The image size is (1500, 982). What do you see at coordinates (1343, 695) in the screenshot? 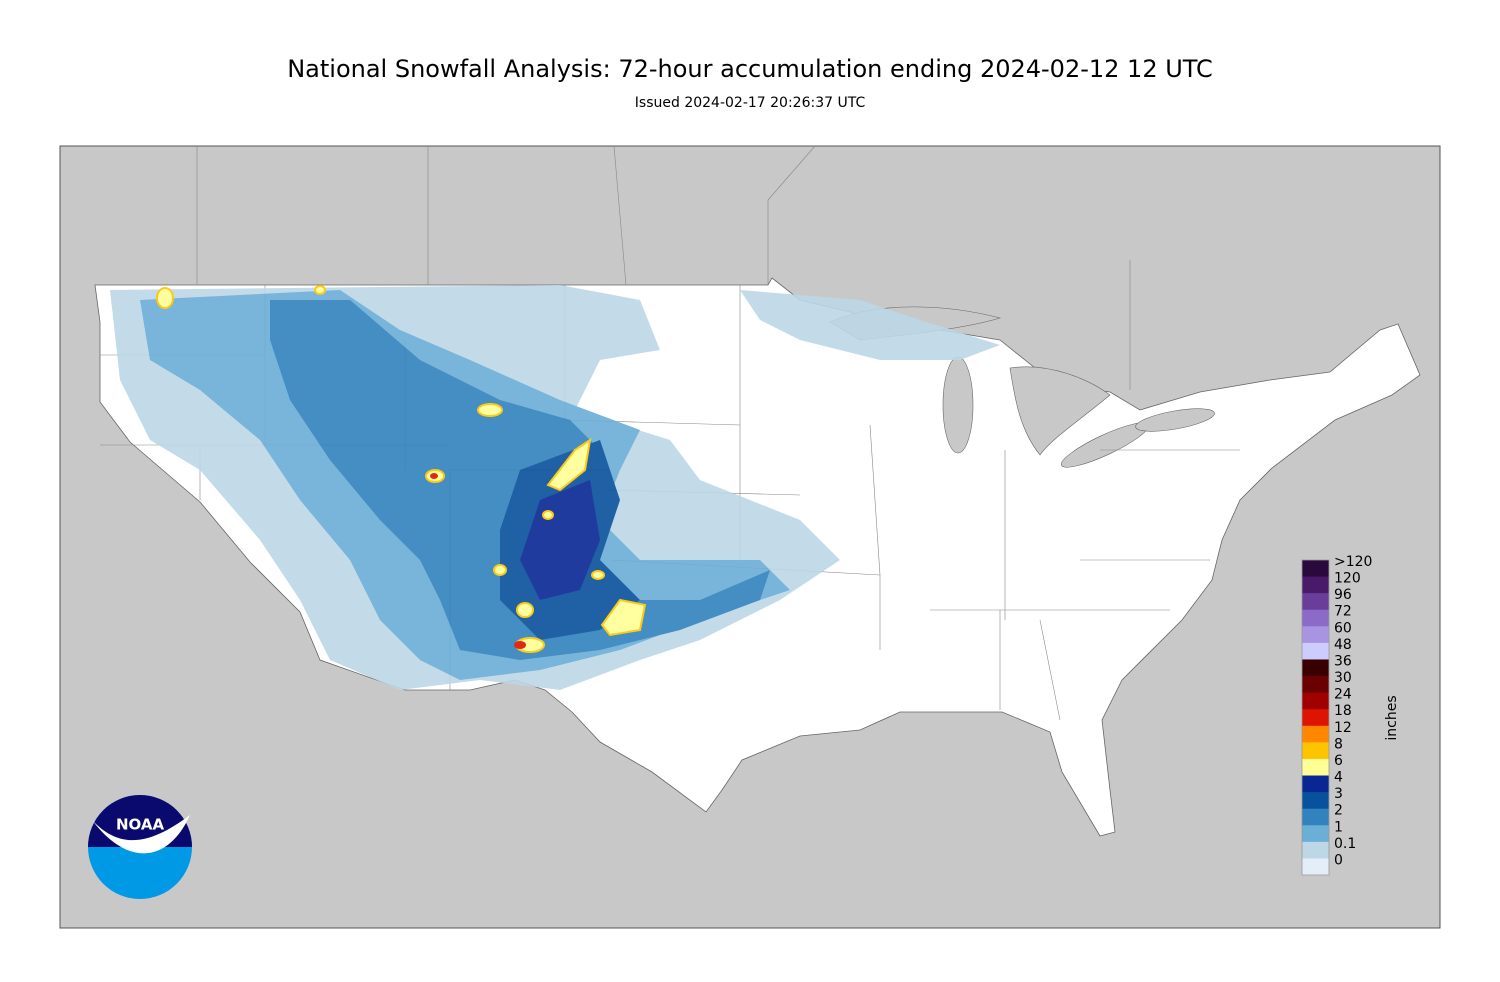
I see `legend-label: 24` at bounding box center [1343, 695].